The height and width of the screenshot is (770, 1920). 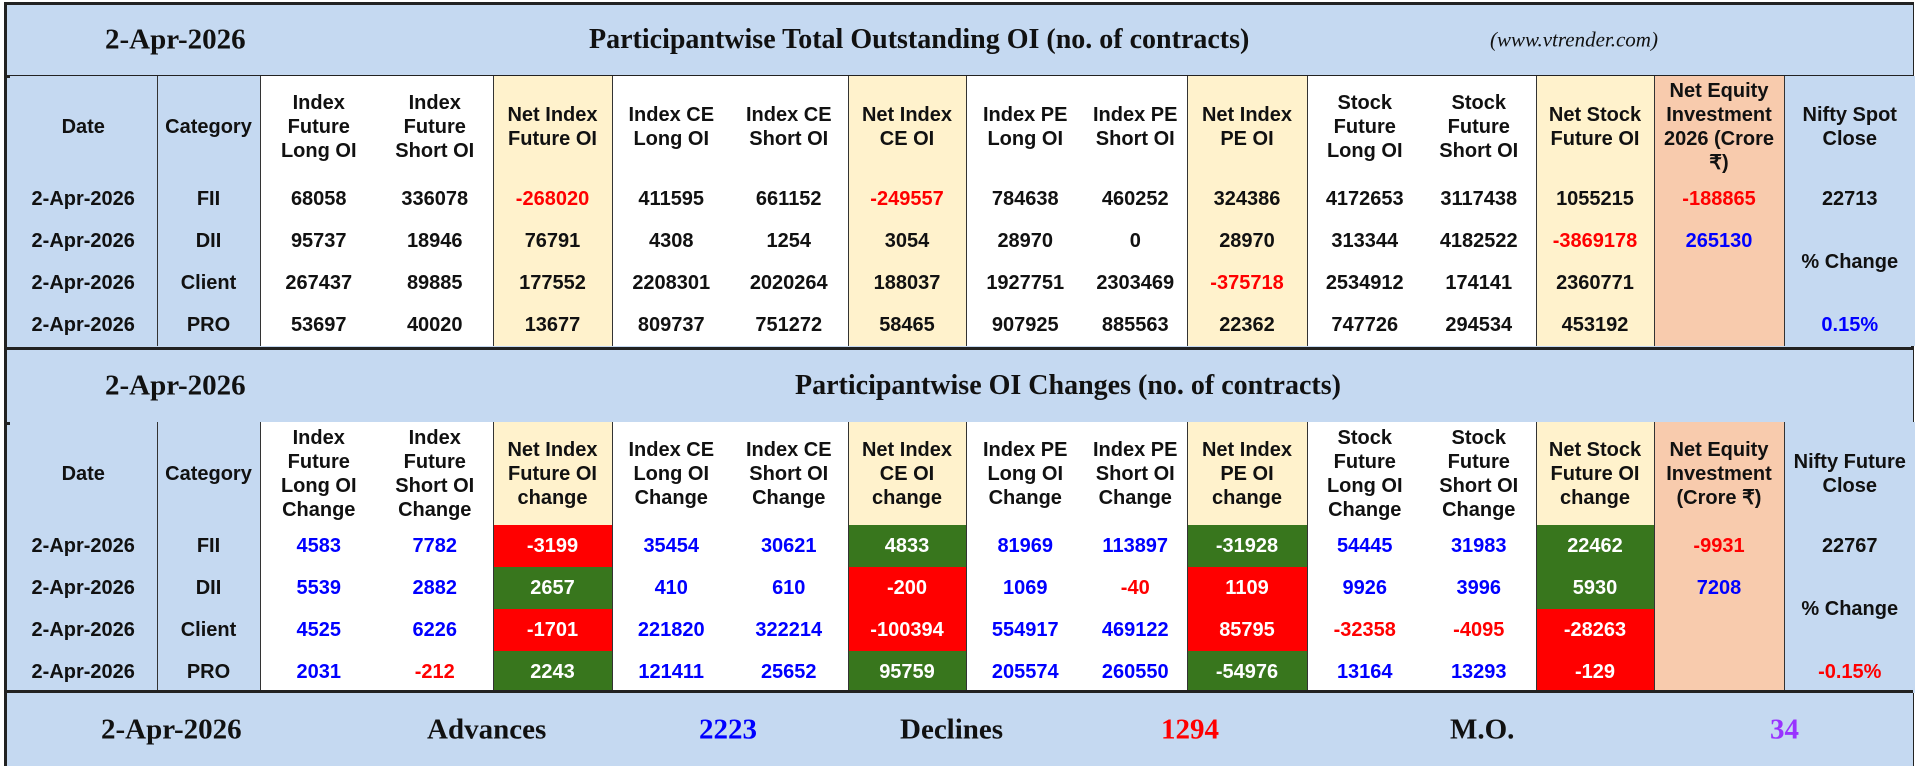 What do you see at coordinates (175, 385) in the screenshot?
I see `change-date: 2-Apr-2026` at bounding box center [175, 385].